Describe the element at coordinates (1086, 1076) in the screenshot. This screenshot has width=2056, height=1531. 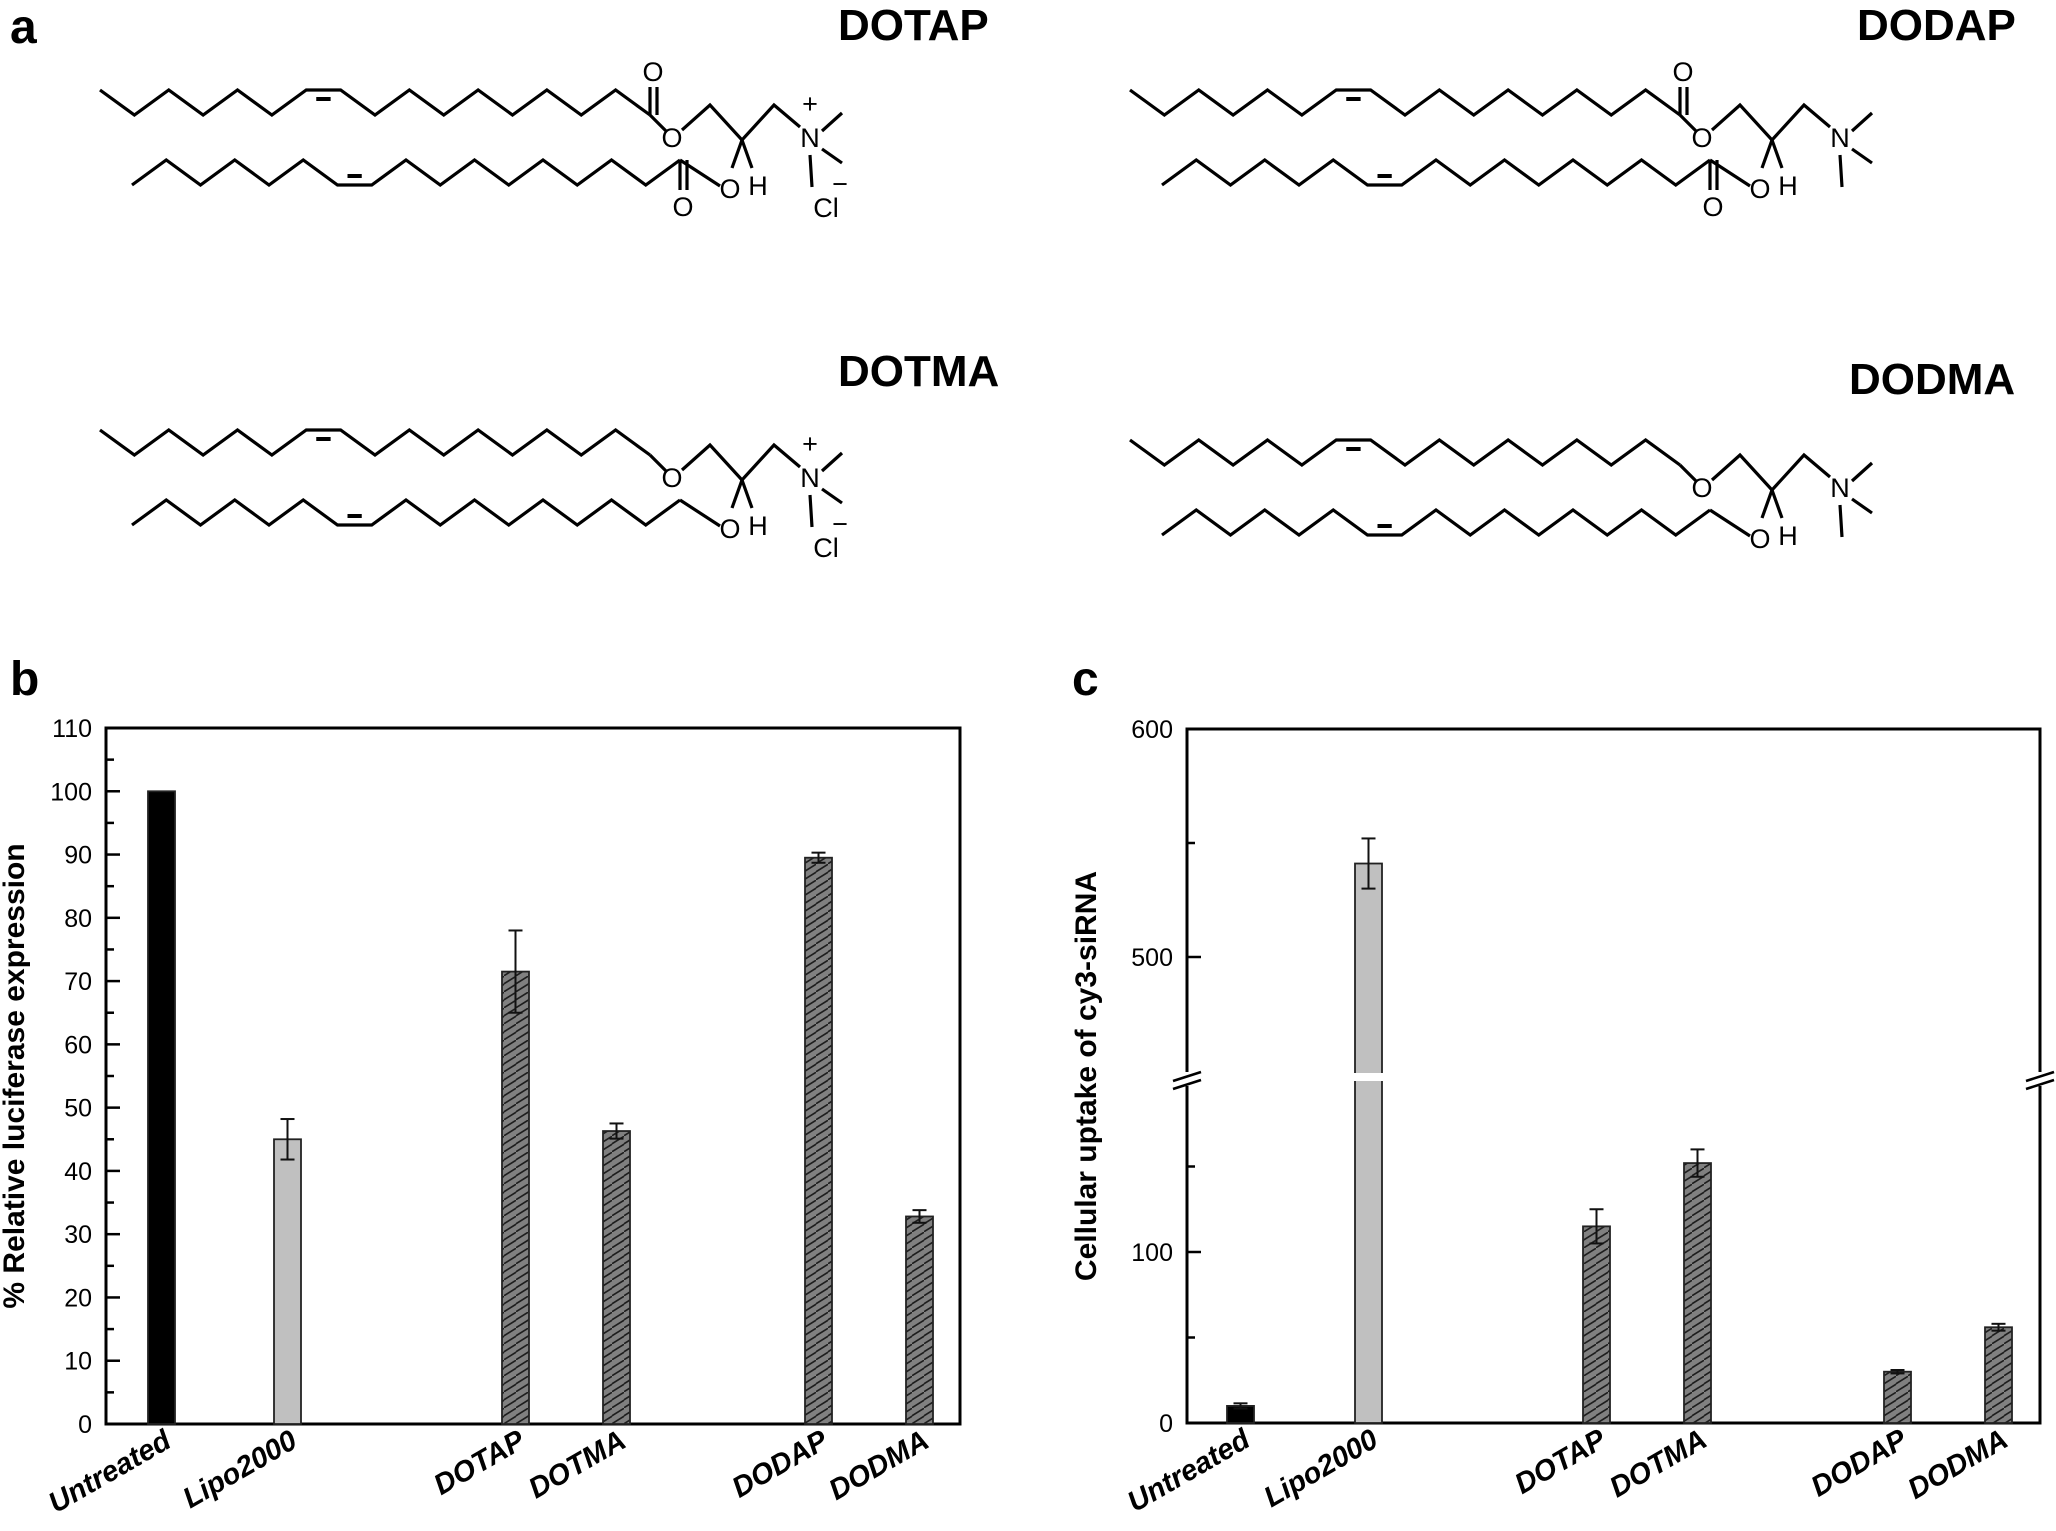
I see `y-axis-title: Cellular uptake of cy3-siRNA` at that location.